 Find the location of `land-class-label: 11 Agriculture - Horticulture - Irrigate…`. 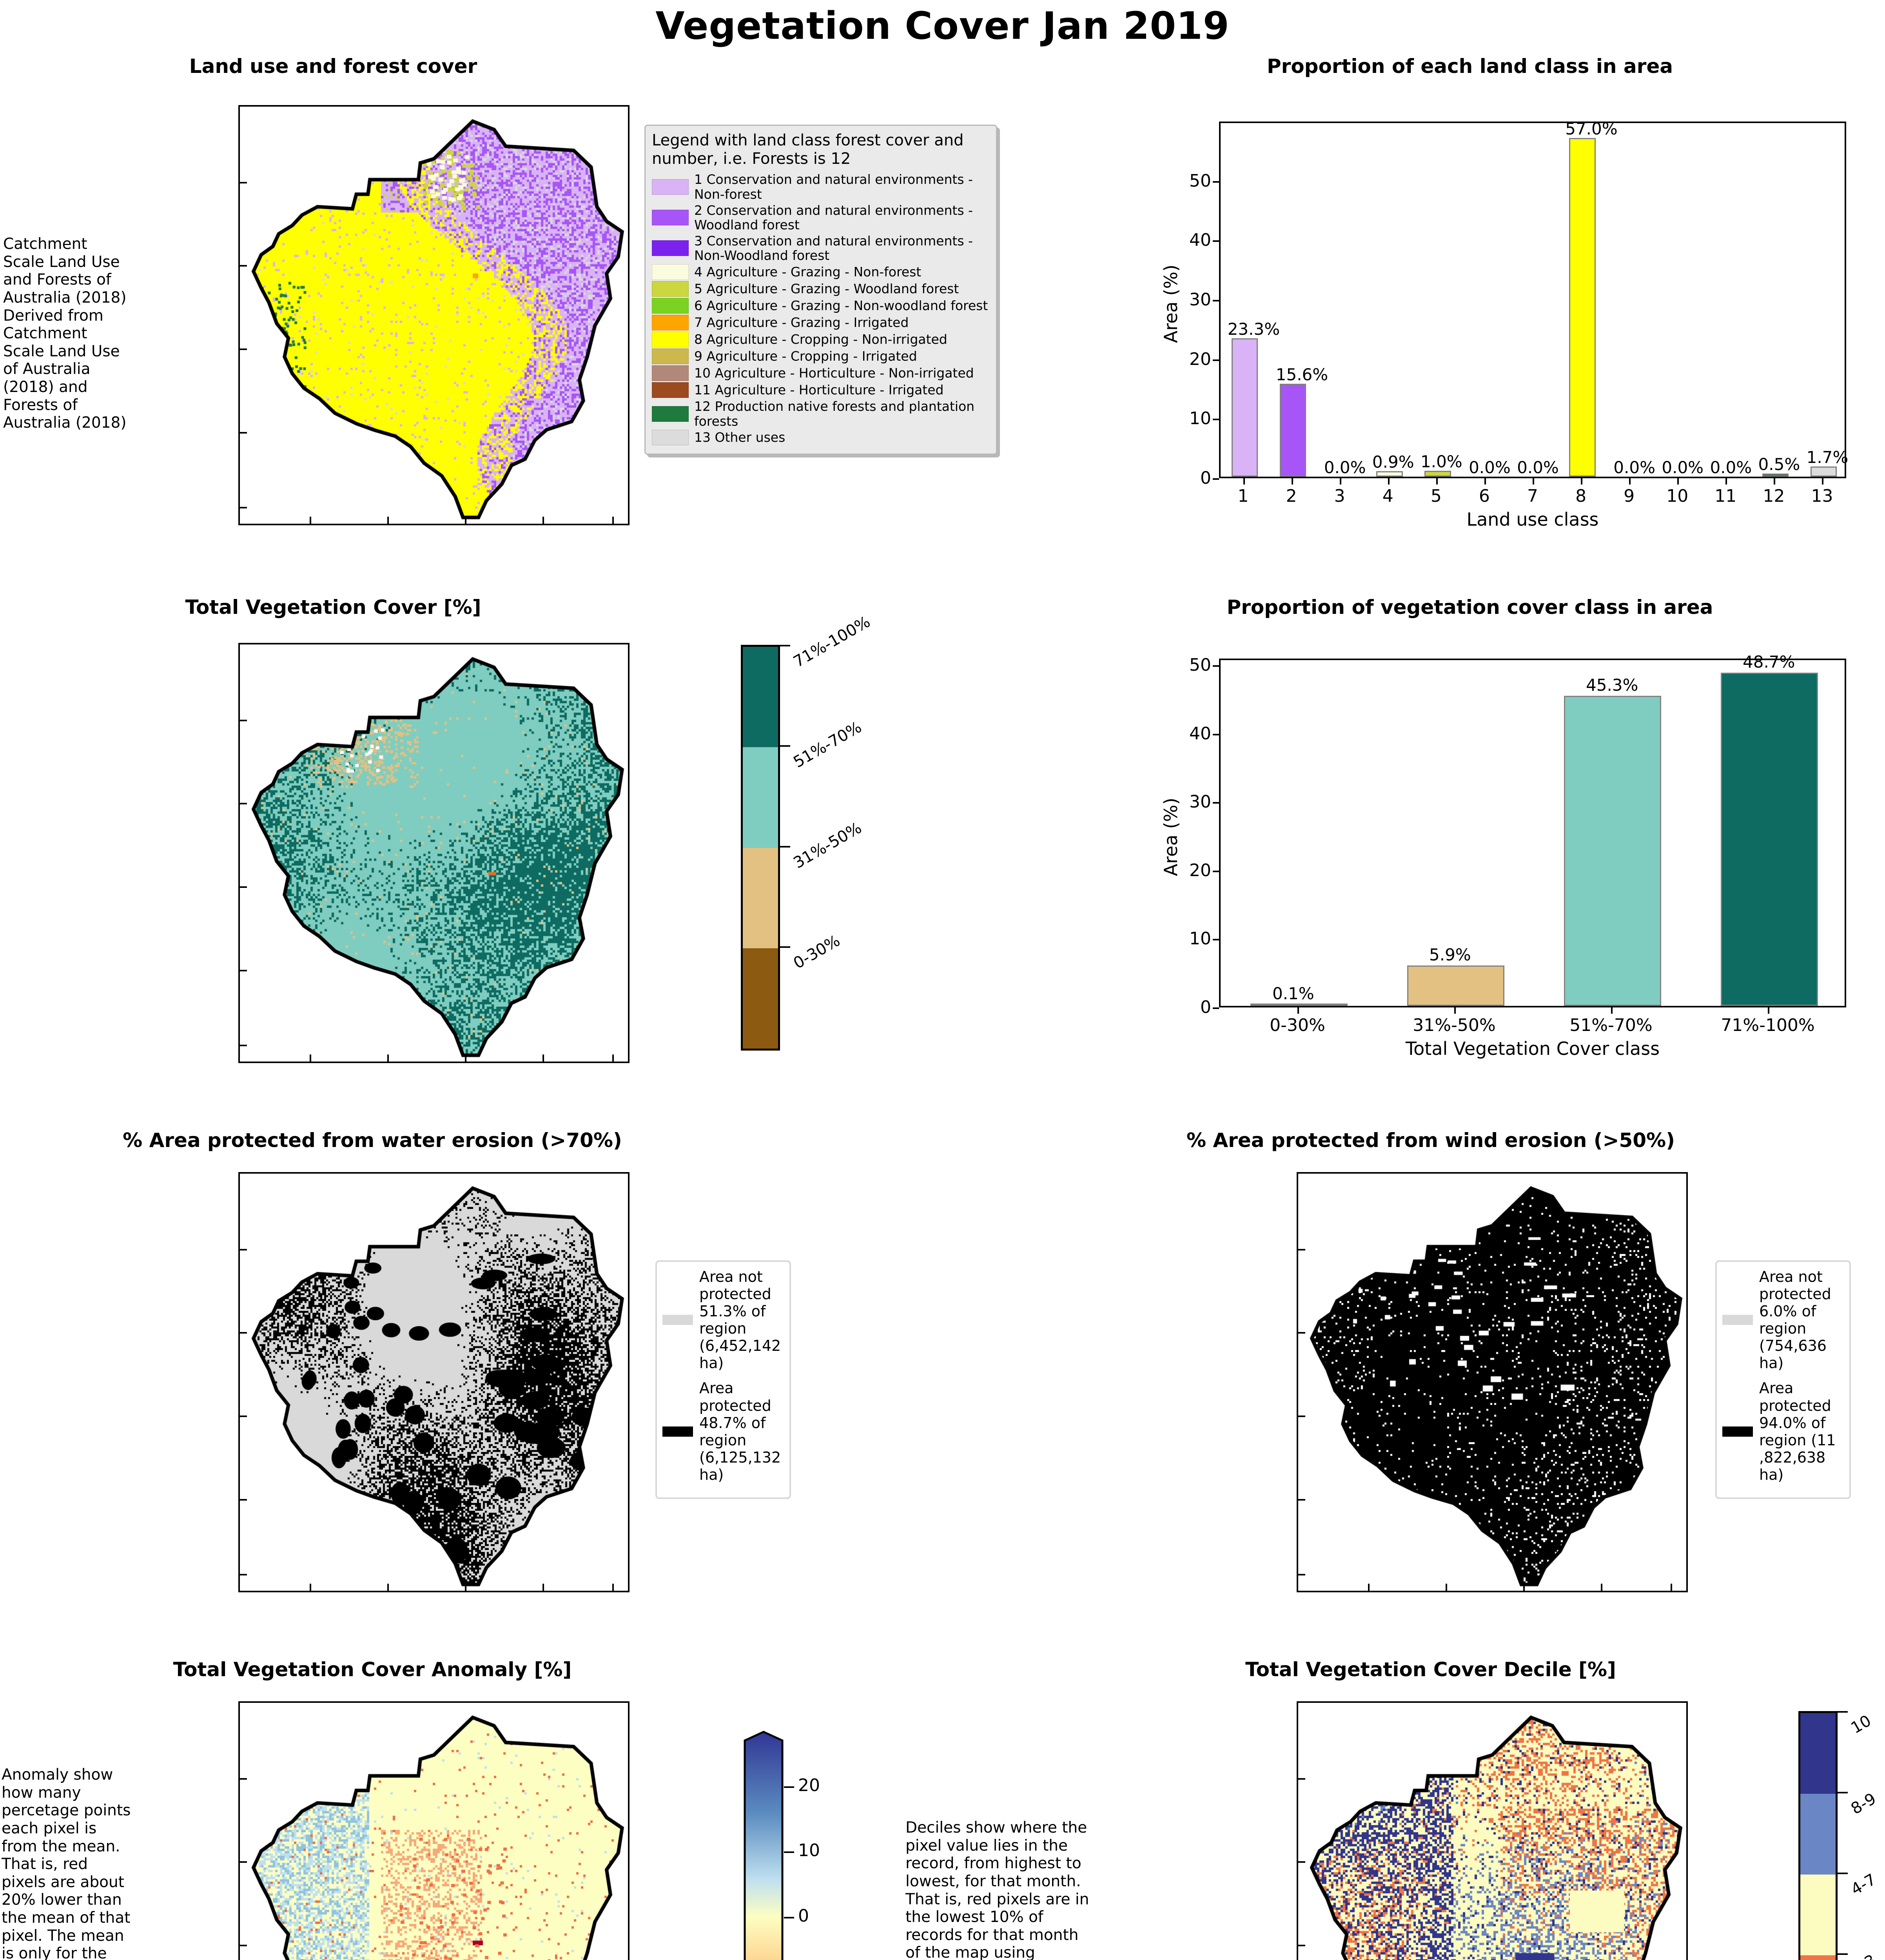

land-class-label: 11 Agriculture - Horticulture - Irrigate… is located at coordinates (819, 390).